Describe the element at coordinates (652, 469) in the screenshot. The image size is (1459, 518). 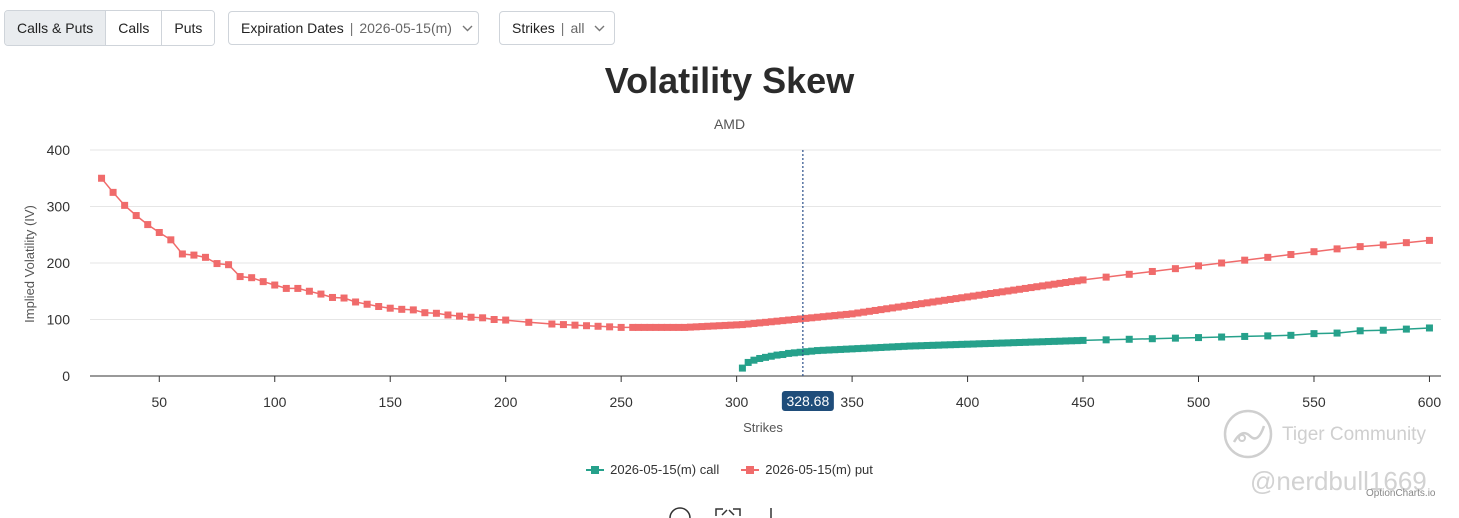
I see `legend-item-call: 2026-05-15(m) call` at that location.